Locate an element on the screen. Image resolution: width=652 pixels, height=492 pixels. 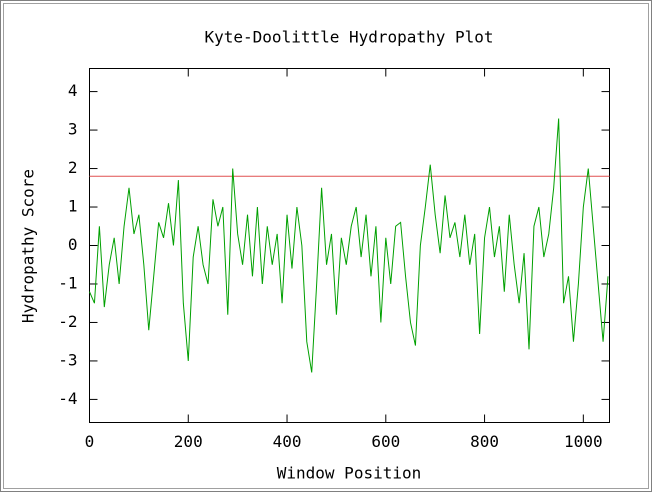
y-axis-label: Hydropathy Score is located at coordinates (28, 246).